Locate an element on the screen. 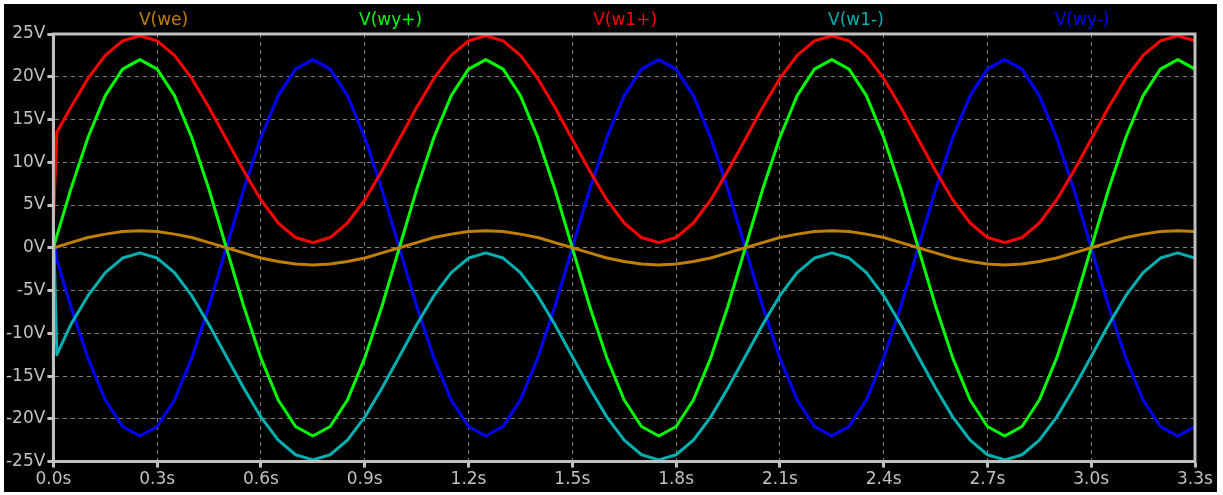  text: V(w1+) is located at coordinates (625, 19).